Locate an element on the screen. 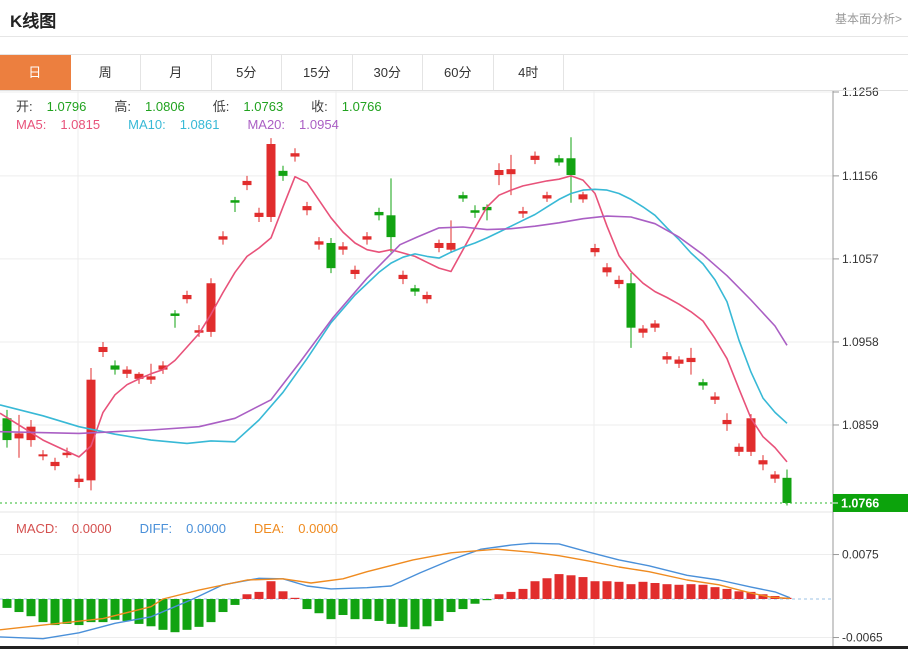 Image resolution: width=908 pixels, height=650 pixels. tab-period-0: 日 is located at coordinates (35, 72).